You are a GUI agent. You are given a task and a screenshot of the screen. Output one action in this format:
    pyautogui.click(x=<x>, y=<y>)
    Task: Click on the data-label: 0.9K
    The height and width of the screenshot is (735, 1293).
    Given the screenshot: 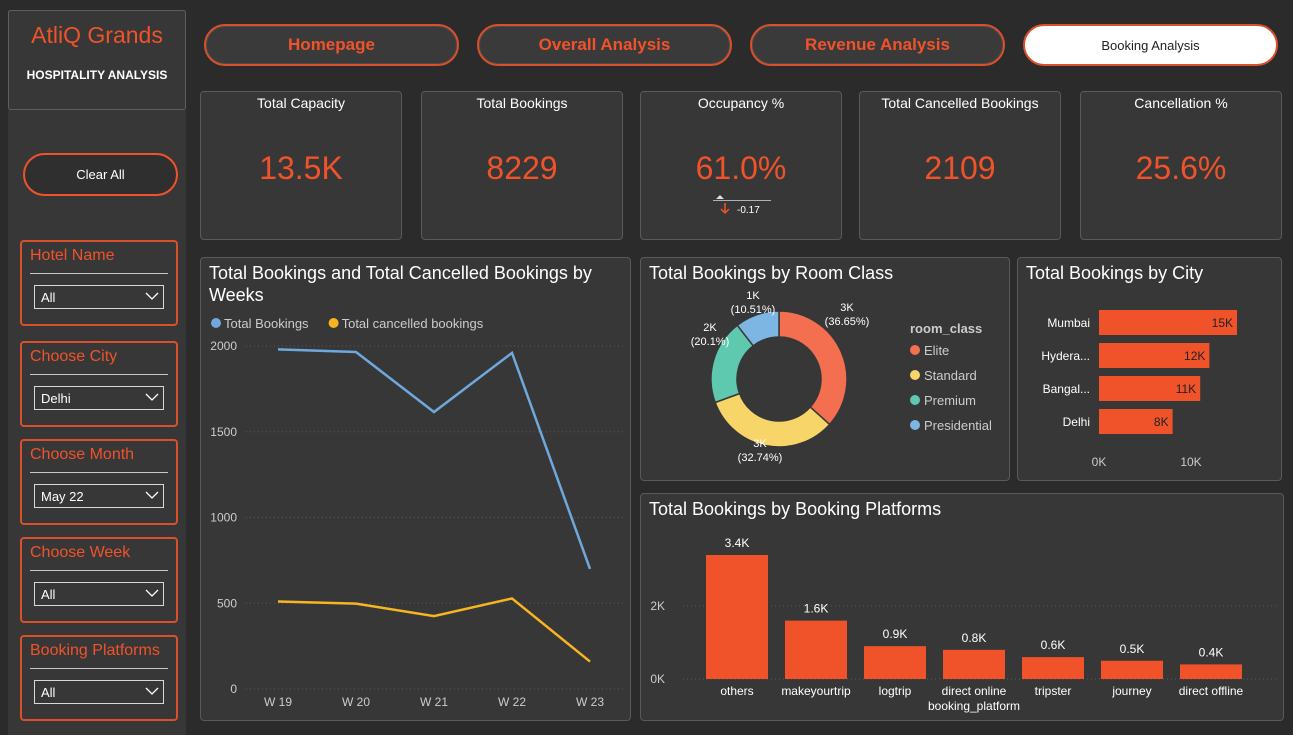 What is the action you would take?
    pyautogui.click(x=895, y=634)
    